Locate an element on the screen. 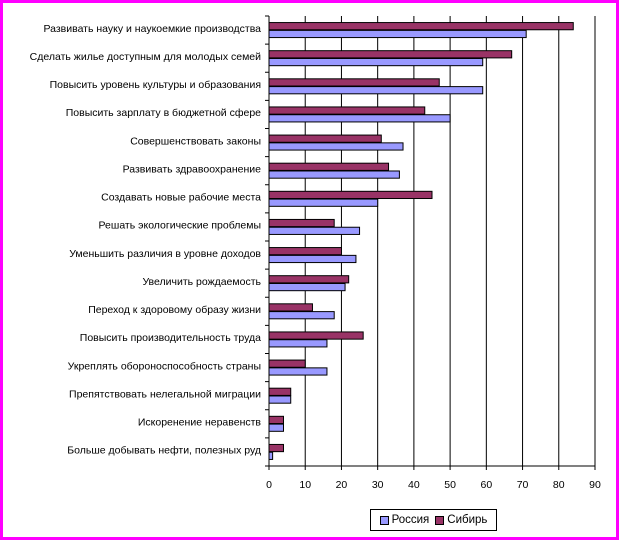 The height and width of the screenshot is (540, 619). category-label-14: Искоренение неравенств is located at coordinates (200, 423).